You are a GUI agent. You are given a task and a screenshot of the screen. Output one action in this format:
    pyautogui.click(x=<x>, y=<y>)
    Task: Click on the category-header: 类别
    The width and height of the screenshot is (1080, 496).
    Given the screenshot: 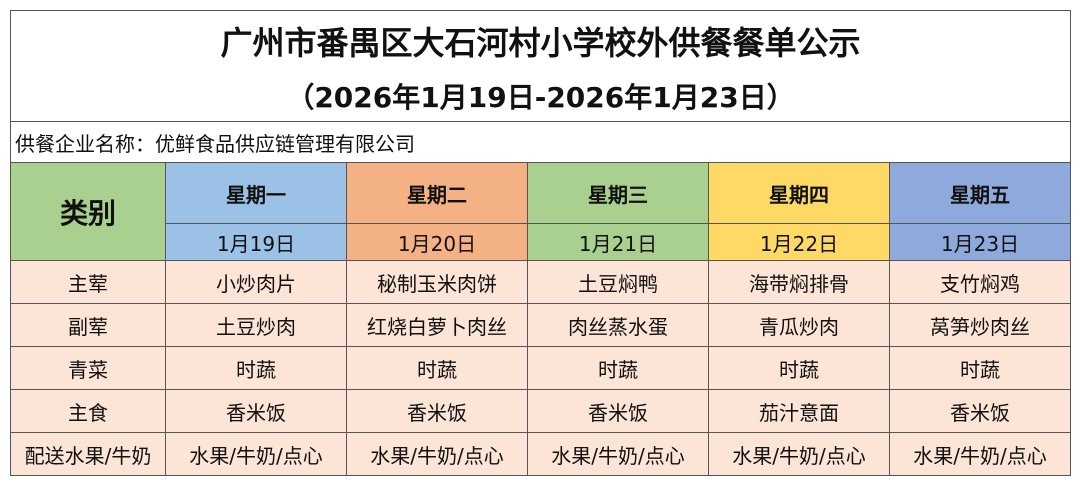 What is the action you would take?
    pyautogui.click(x=88, y=211)
    